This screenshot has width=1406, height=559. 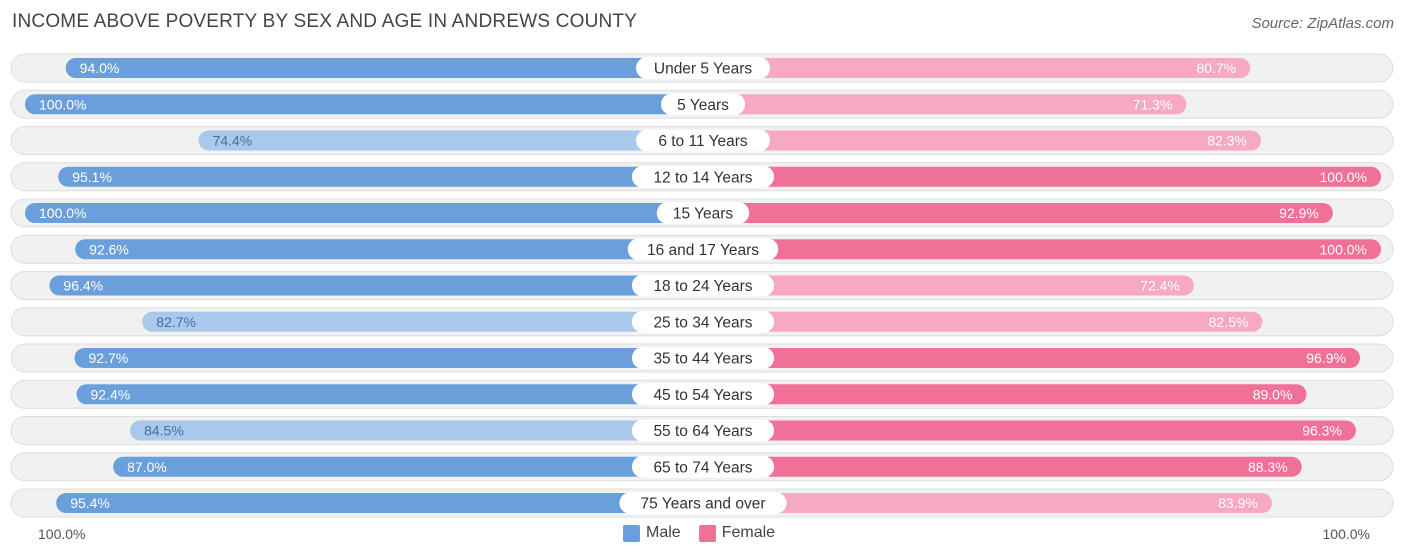 I want to click on category-label: 16 and 17 Years, so click(x=703, y=250).